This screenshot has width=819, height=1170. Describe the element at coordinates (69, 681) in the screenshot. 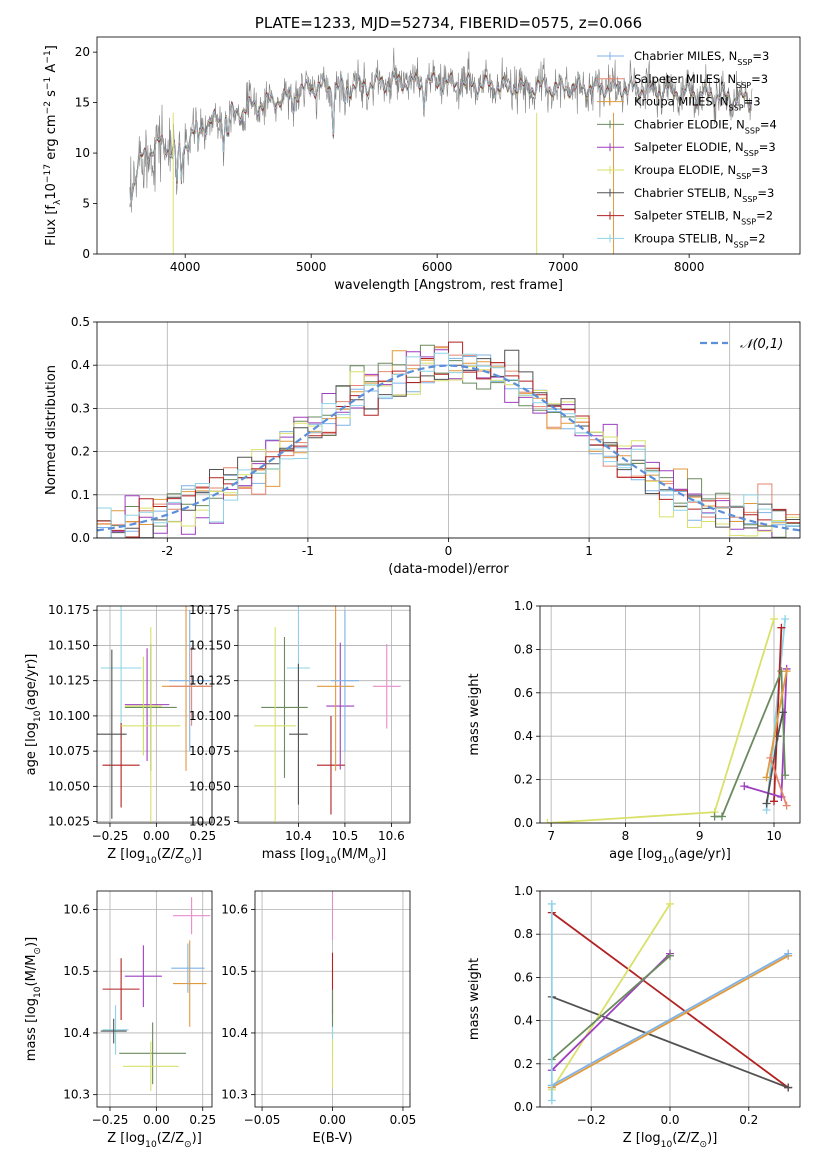

I see `y-tick-label: 10.125` at that location.